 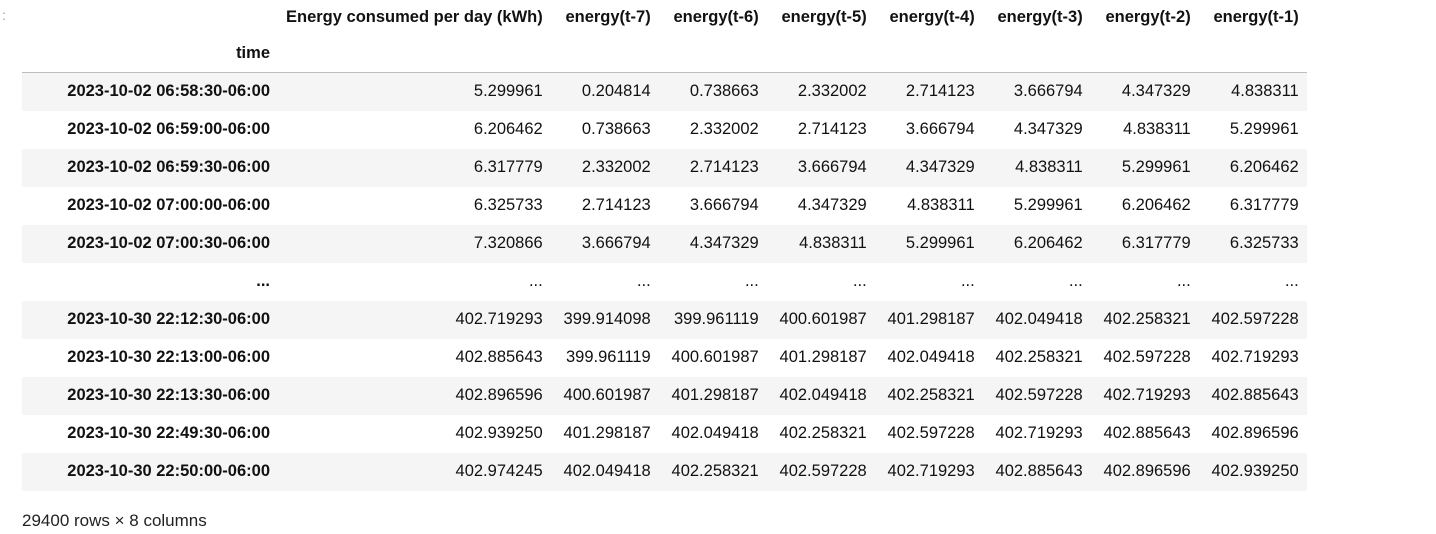 I want to click on column-header: energy(t-3), so click(x=1040, y=16).